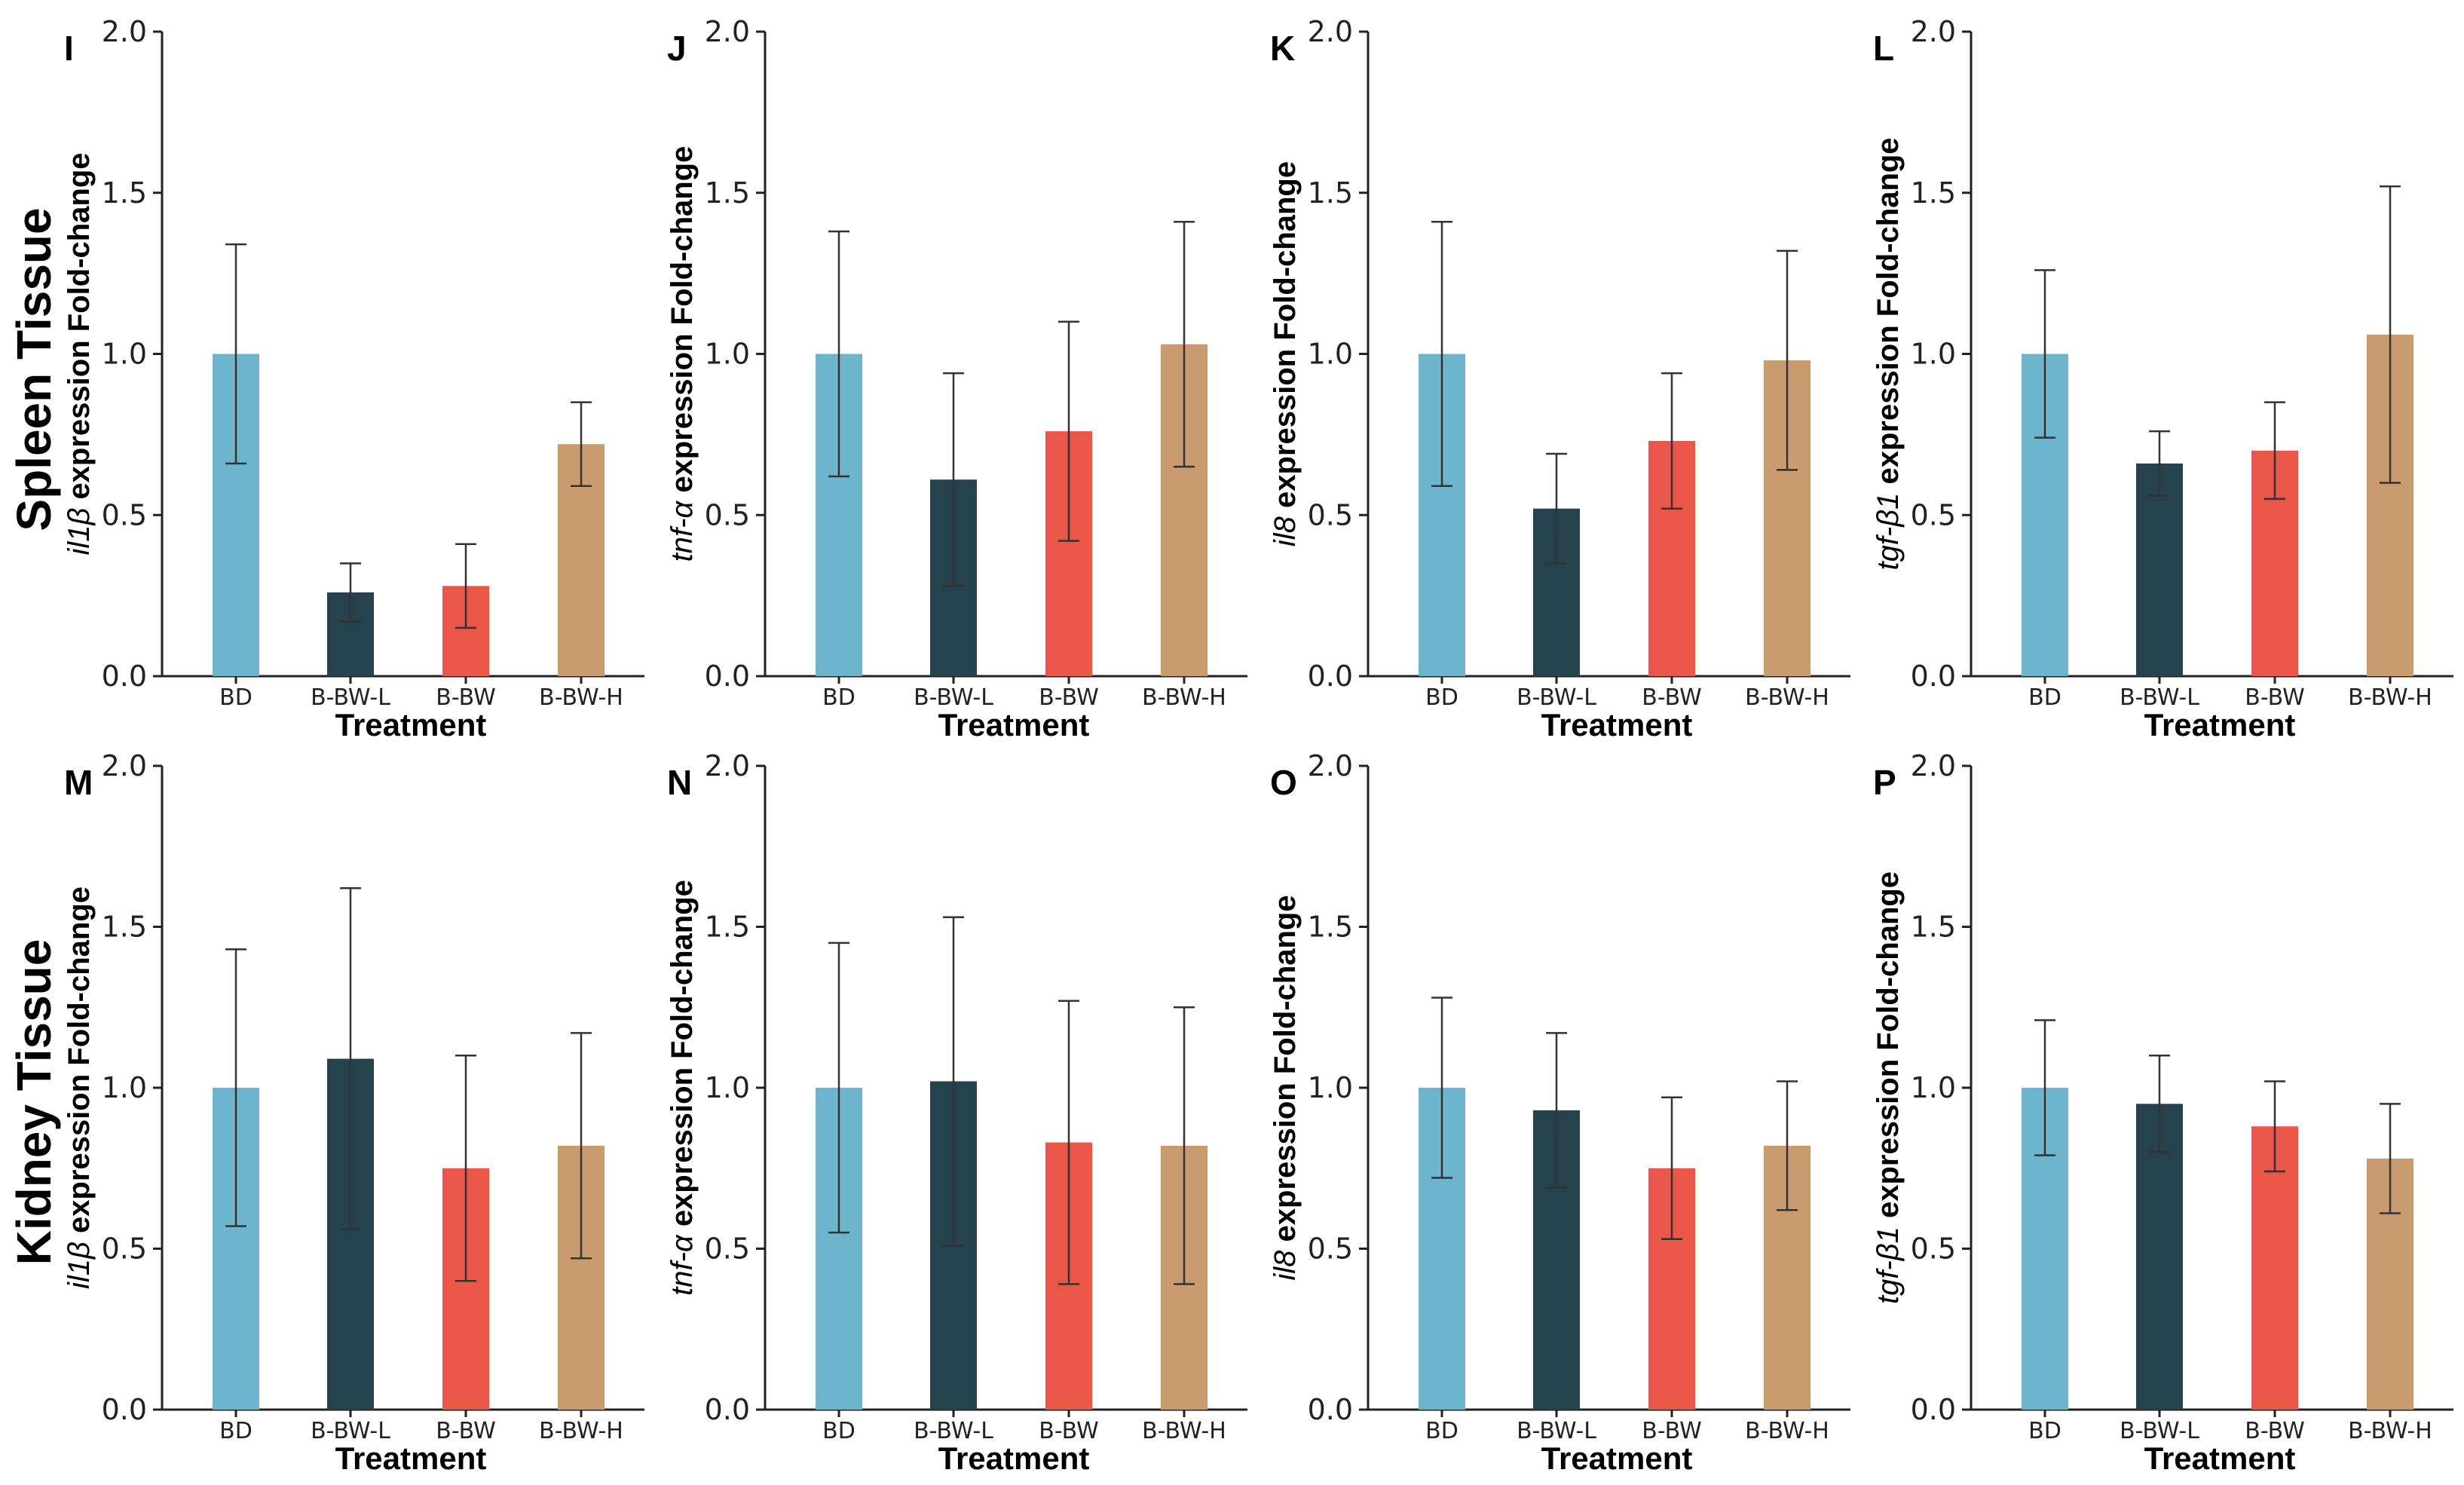 The width and height of the screenshot is (2464, 1485). I want to click on panel-letter: I, so click(69, 48).